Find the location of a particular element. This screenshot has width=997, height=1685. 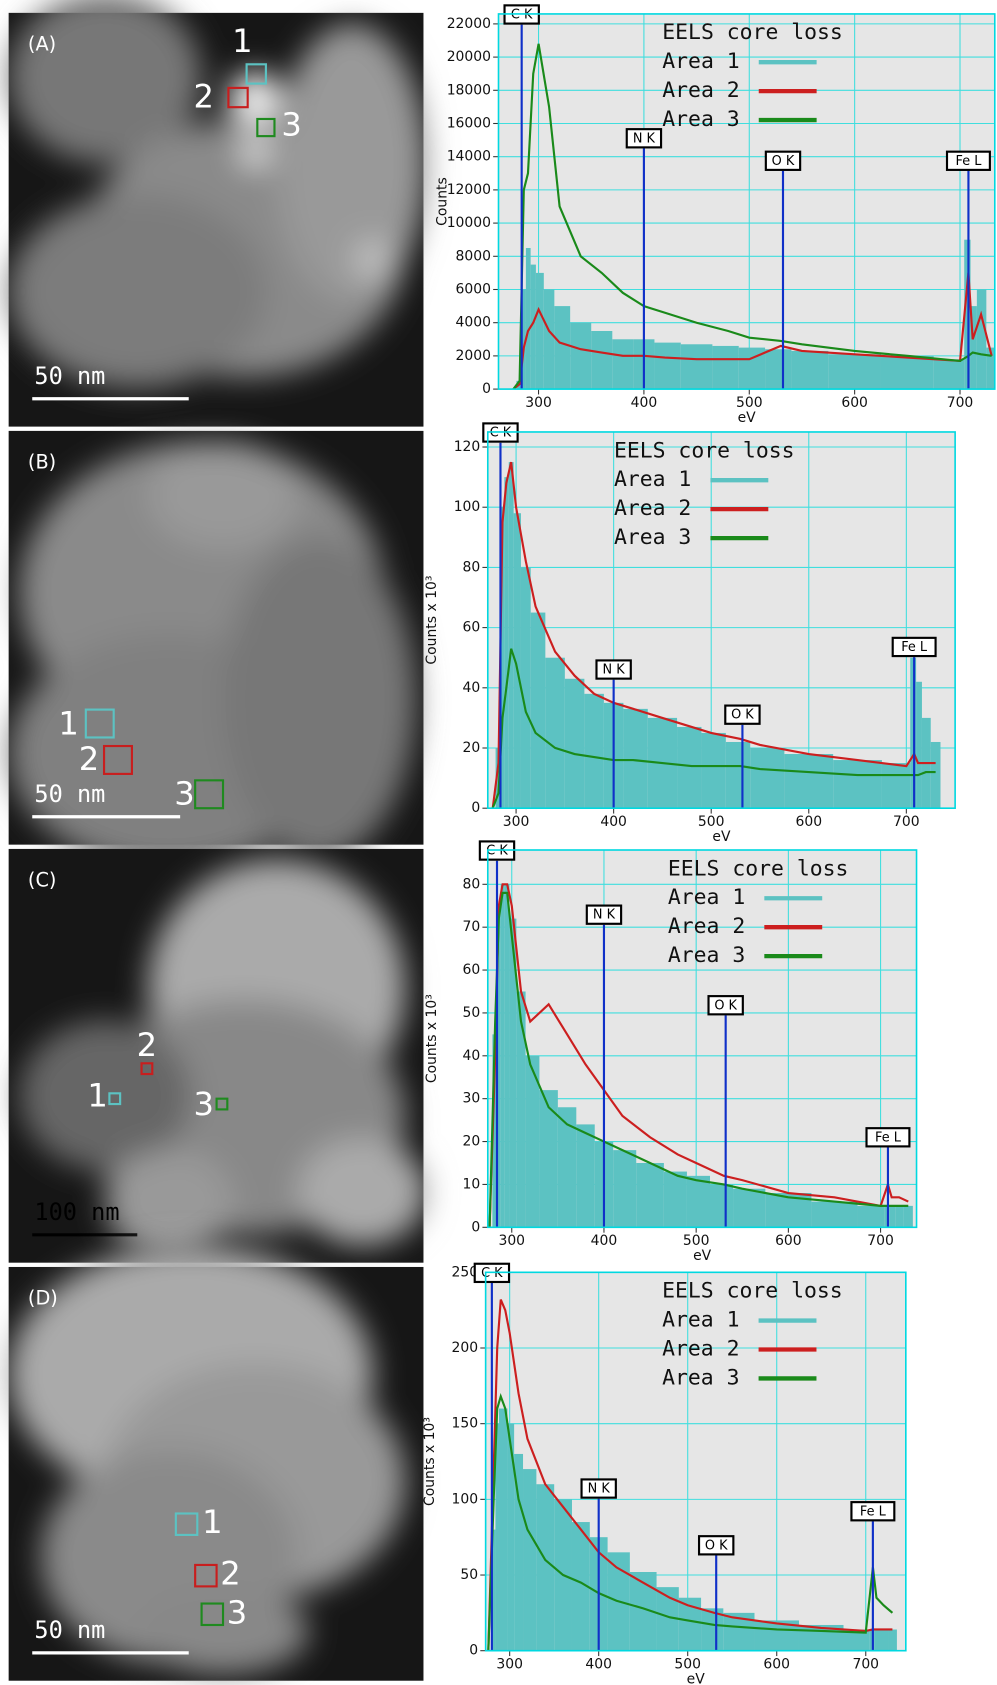

y-tick-label: 20000 is located at coordinates (469, 57).